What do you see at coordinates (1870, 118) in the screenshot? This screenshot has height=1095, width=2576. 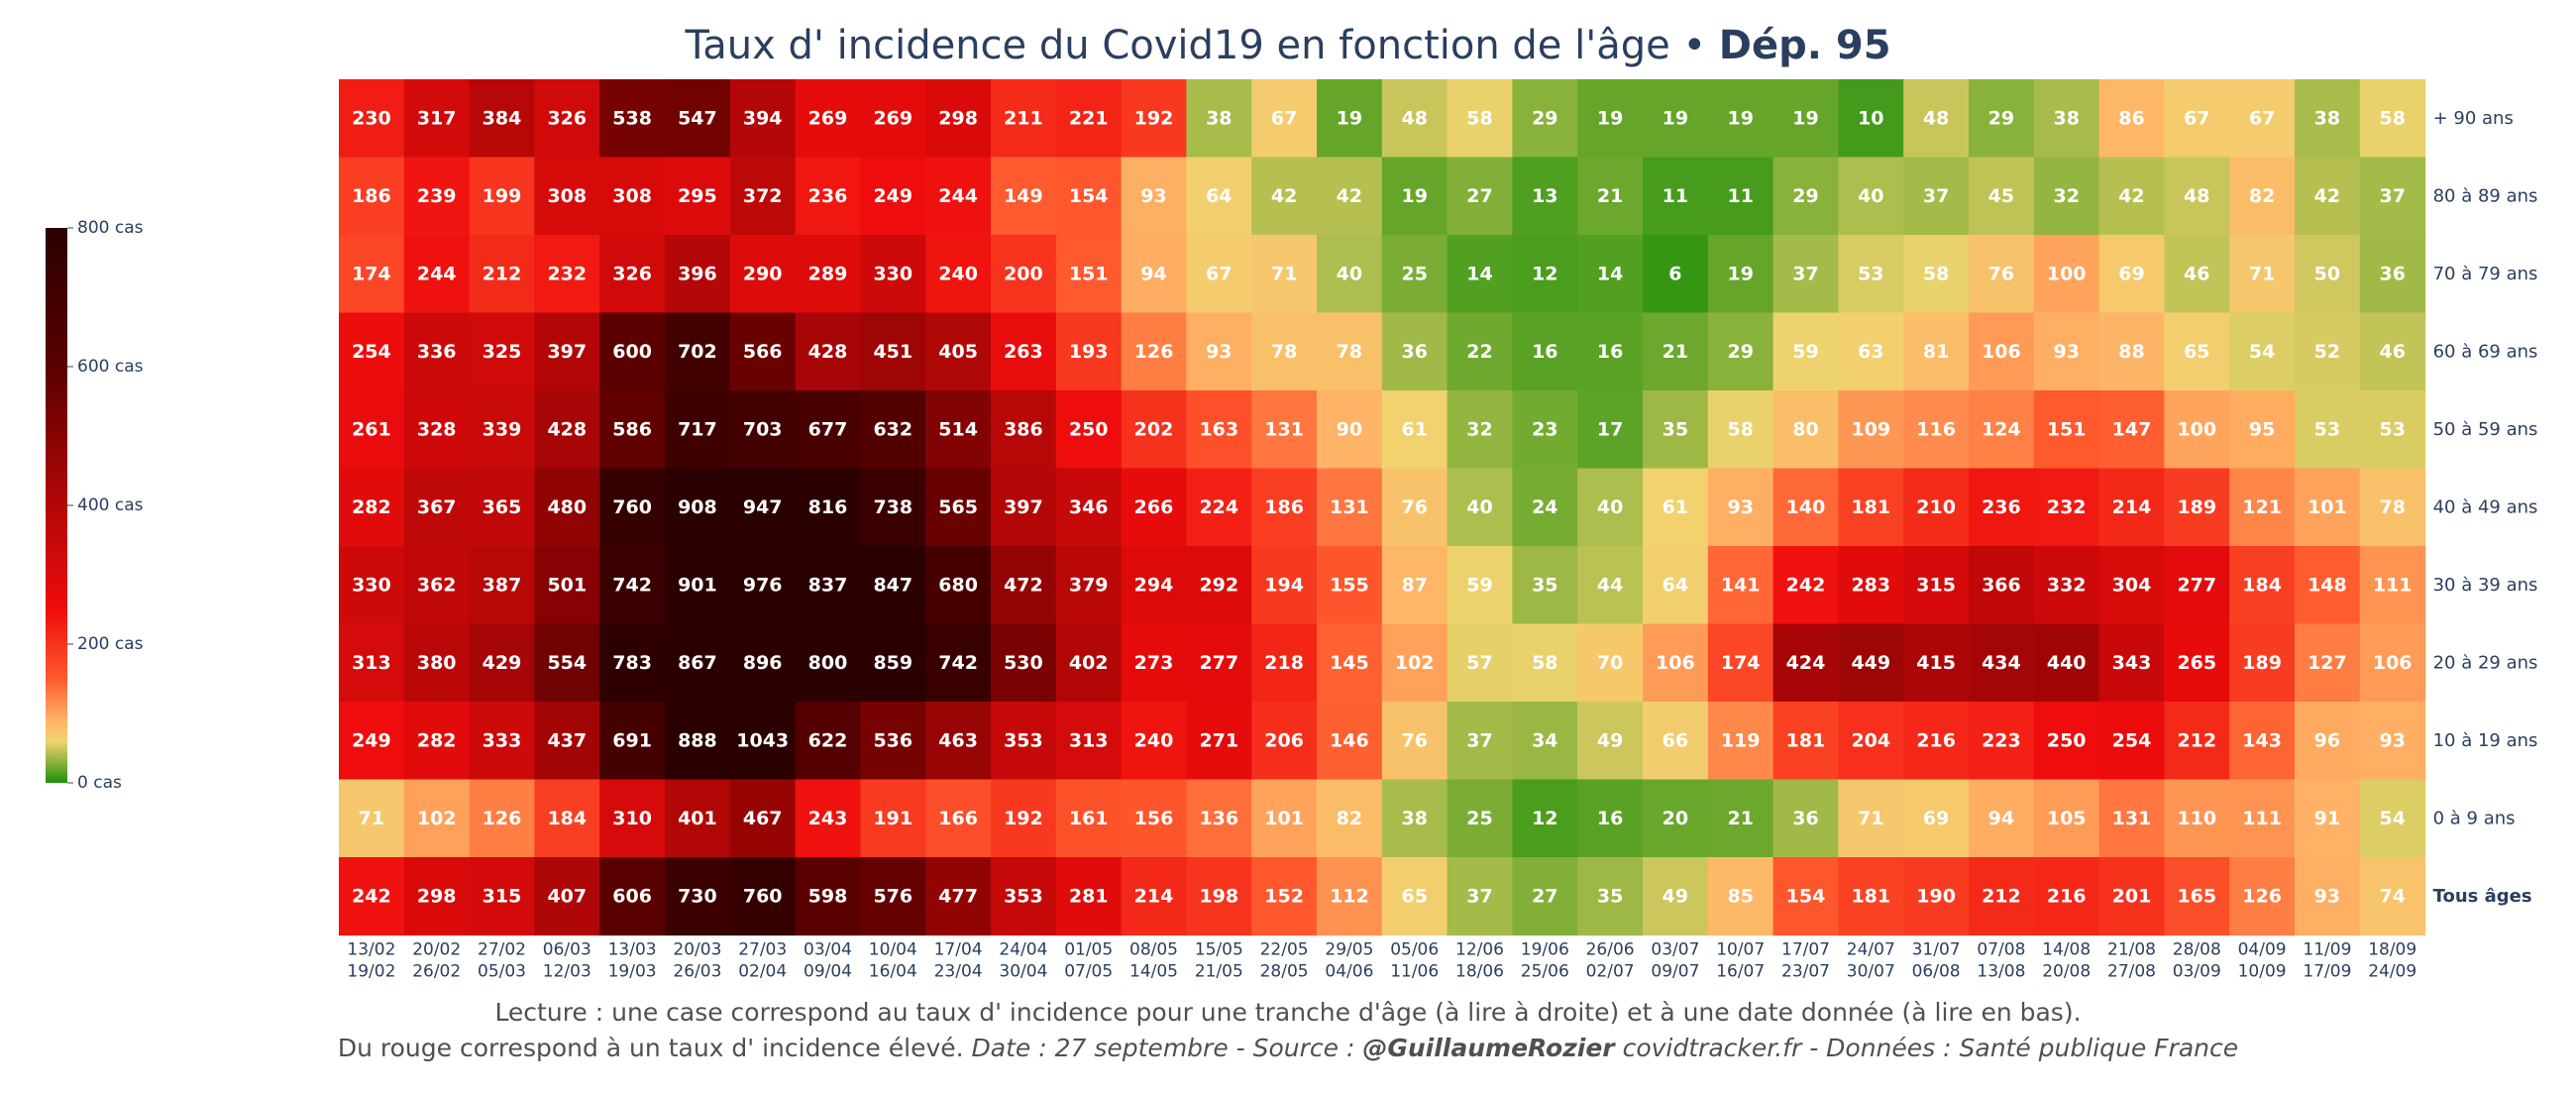 I see `cell-value-label: 10` at bounding box center [1870, 118].